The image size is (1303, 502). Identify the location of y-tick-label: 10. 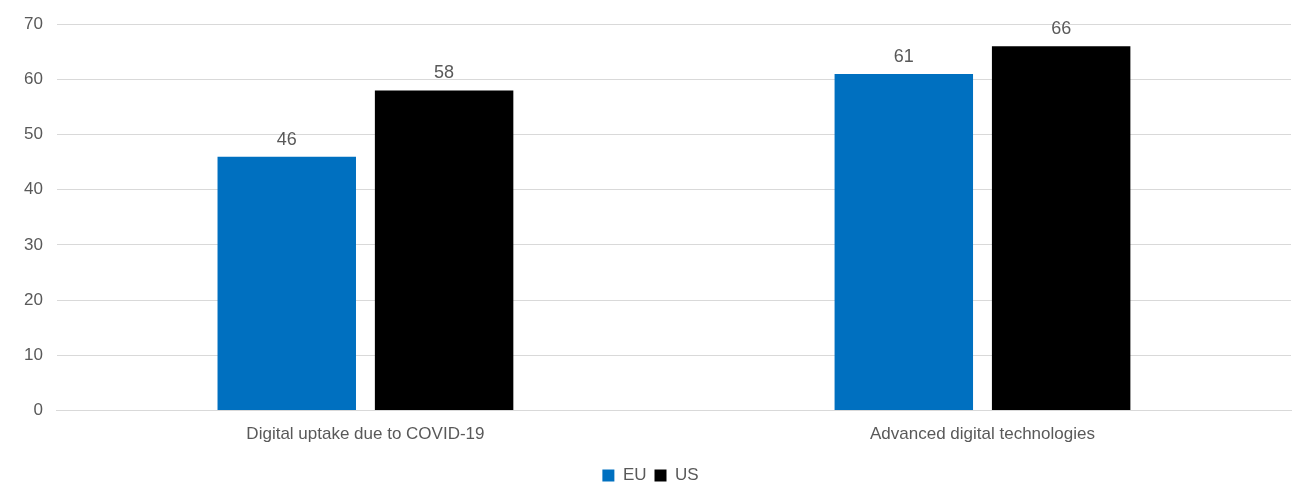
(33, 355).